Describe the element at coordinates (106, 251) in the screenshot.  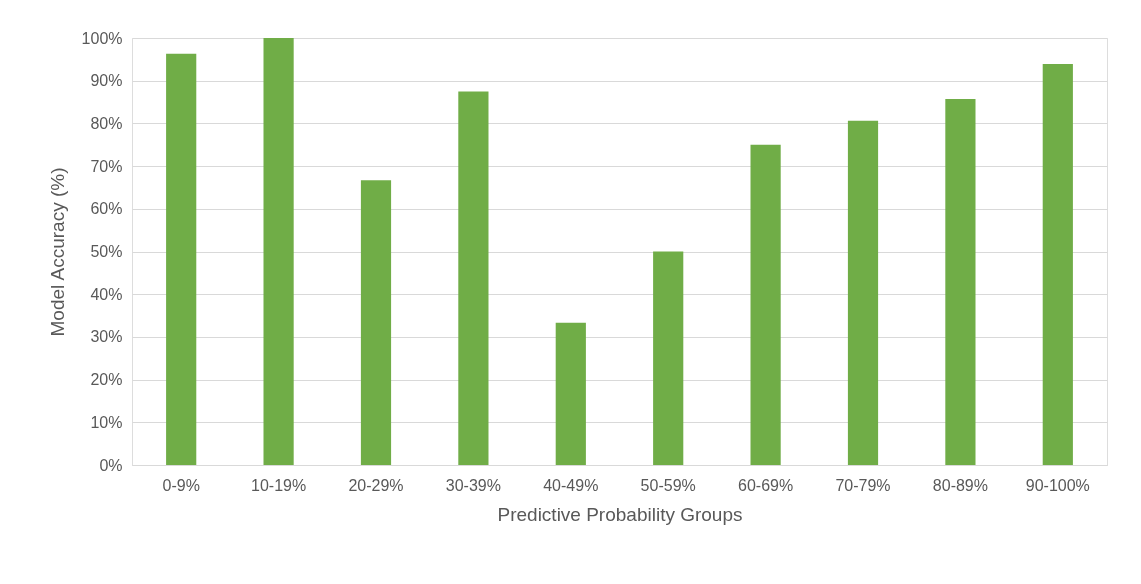
I see `y-tick-label: 50%` at that location.